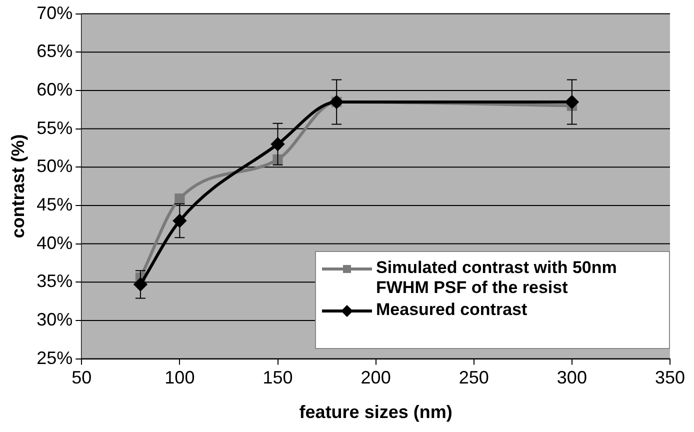  Describe the element at coordinates (54, 128) in the screenshot. I see `y-tick-label: 55%` at that location.